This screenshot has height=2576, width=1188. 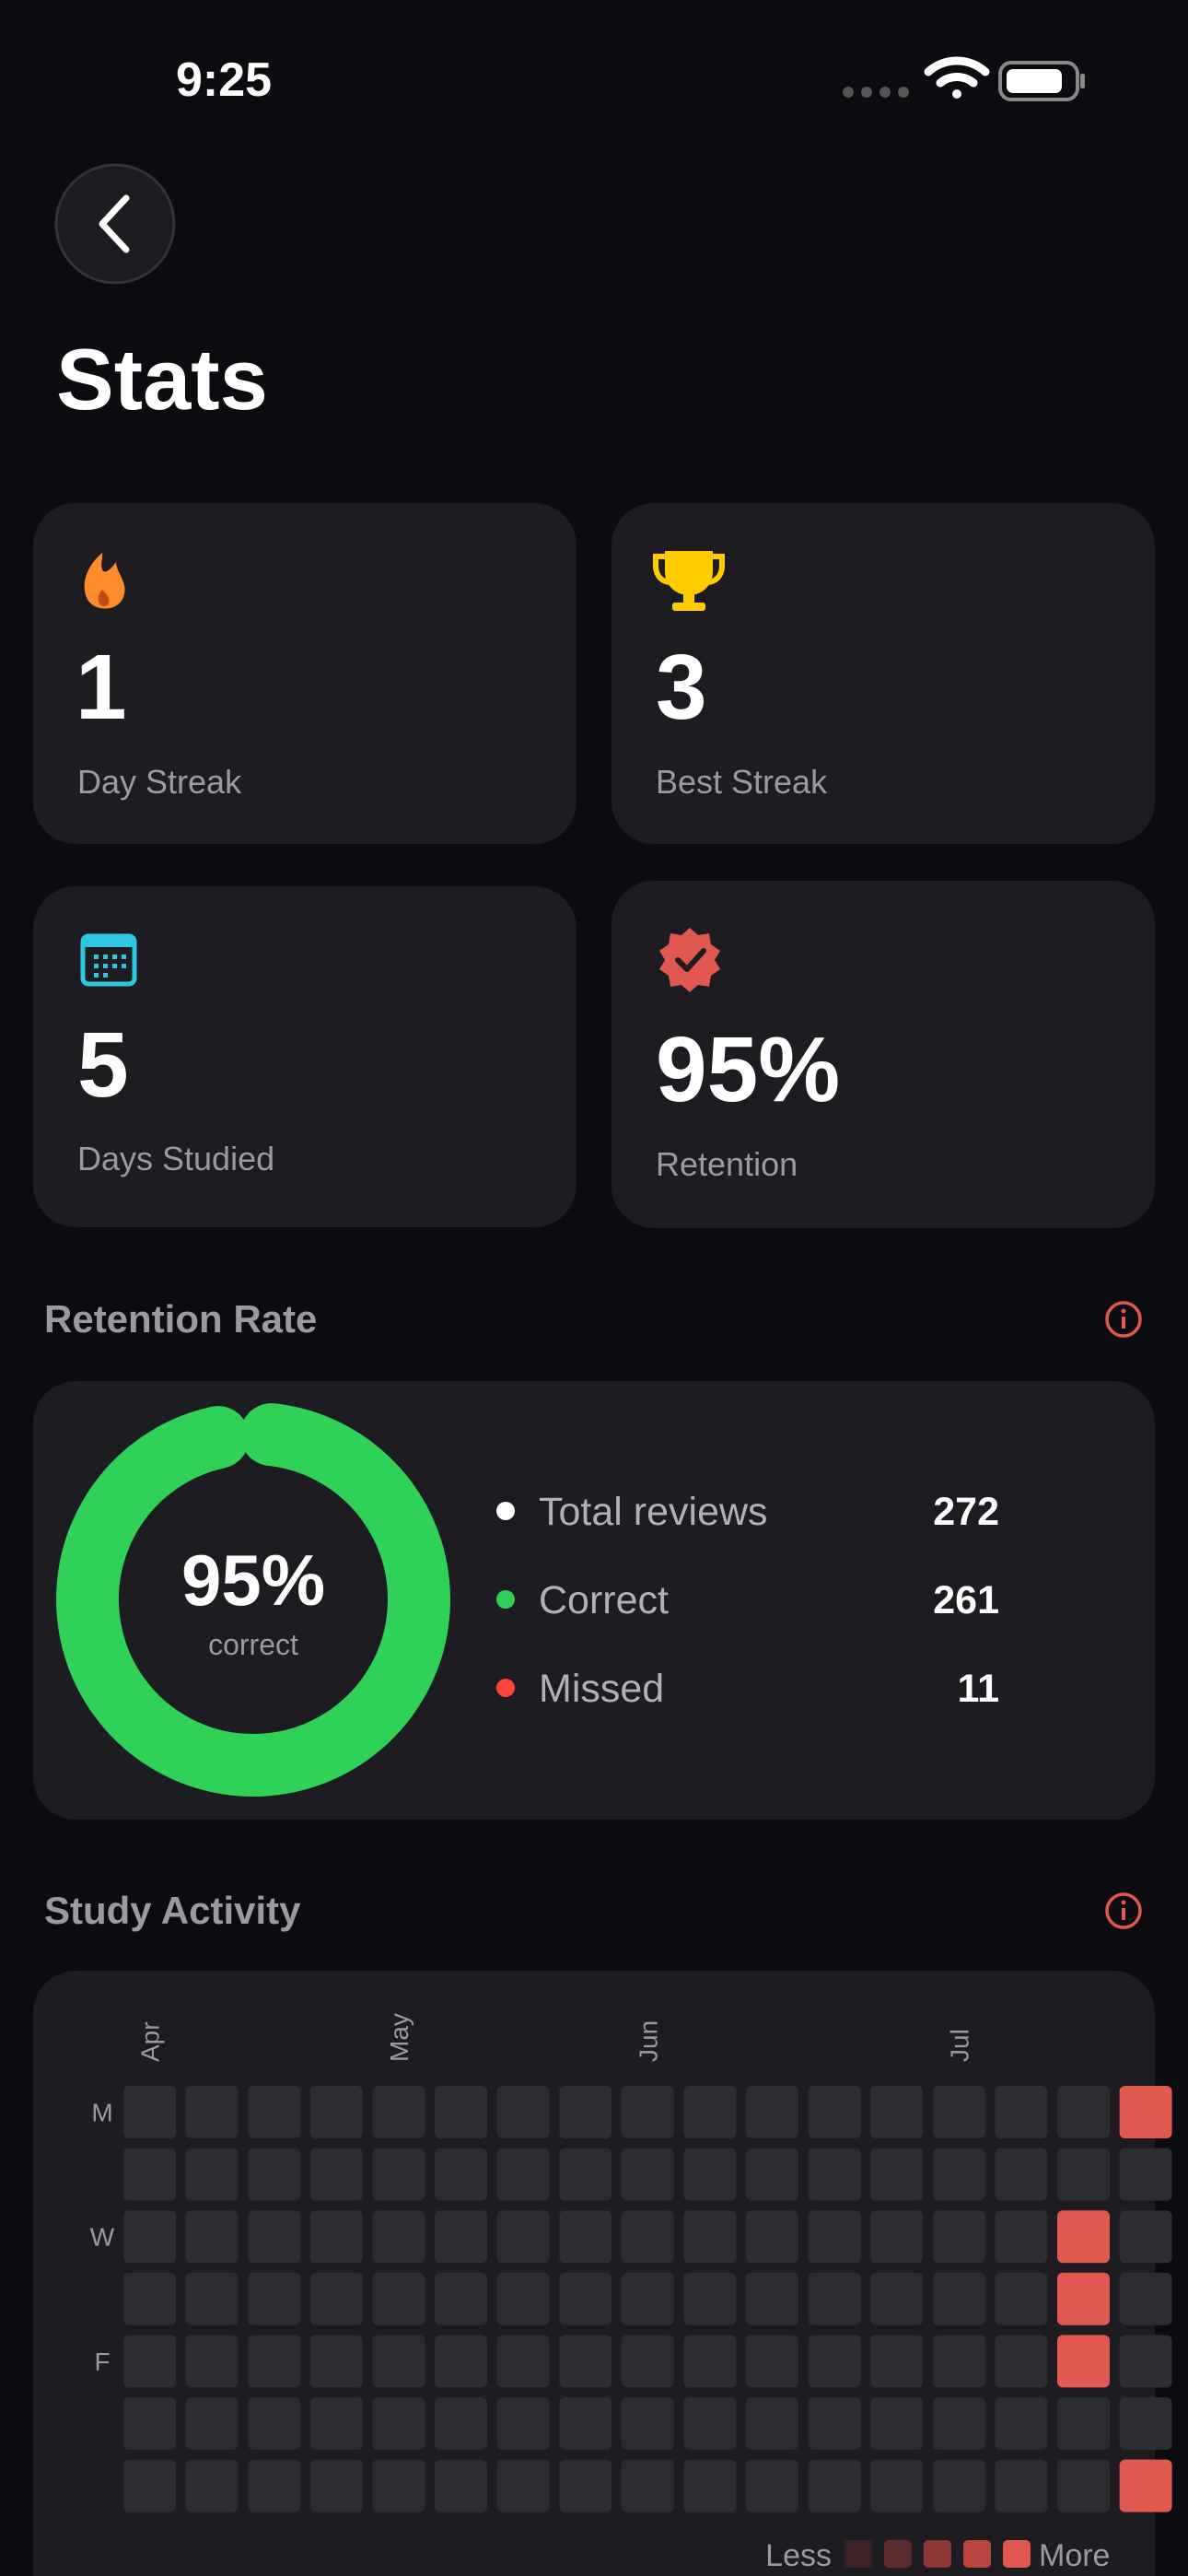 What do you see at coordinates (253, 1580) in the screenshot?
I see `donut-center-value: 95%` at bounding box center [253, 1580].